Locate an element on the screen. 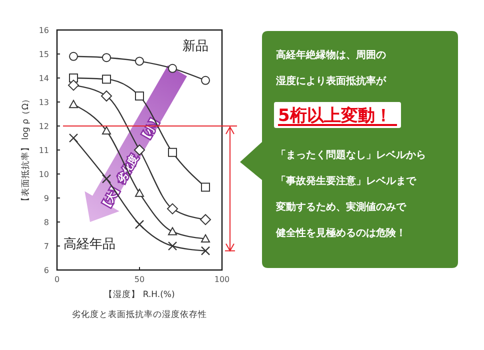  text: 変動するため、実測値のみで is located at coordinates (341, 207).